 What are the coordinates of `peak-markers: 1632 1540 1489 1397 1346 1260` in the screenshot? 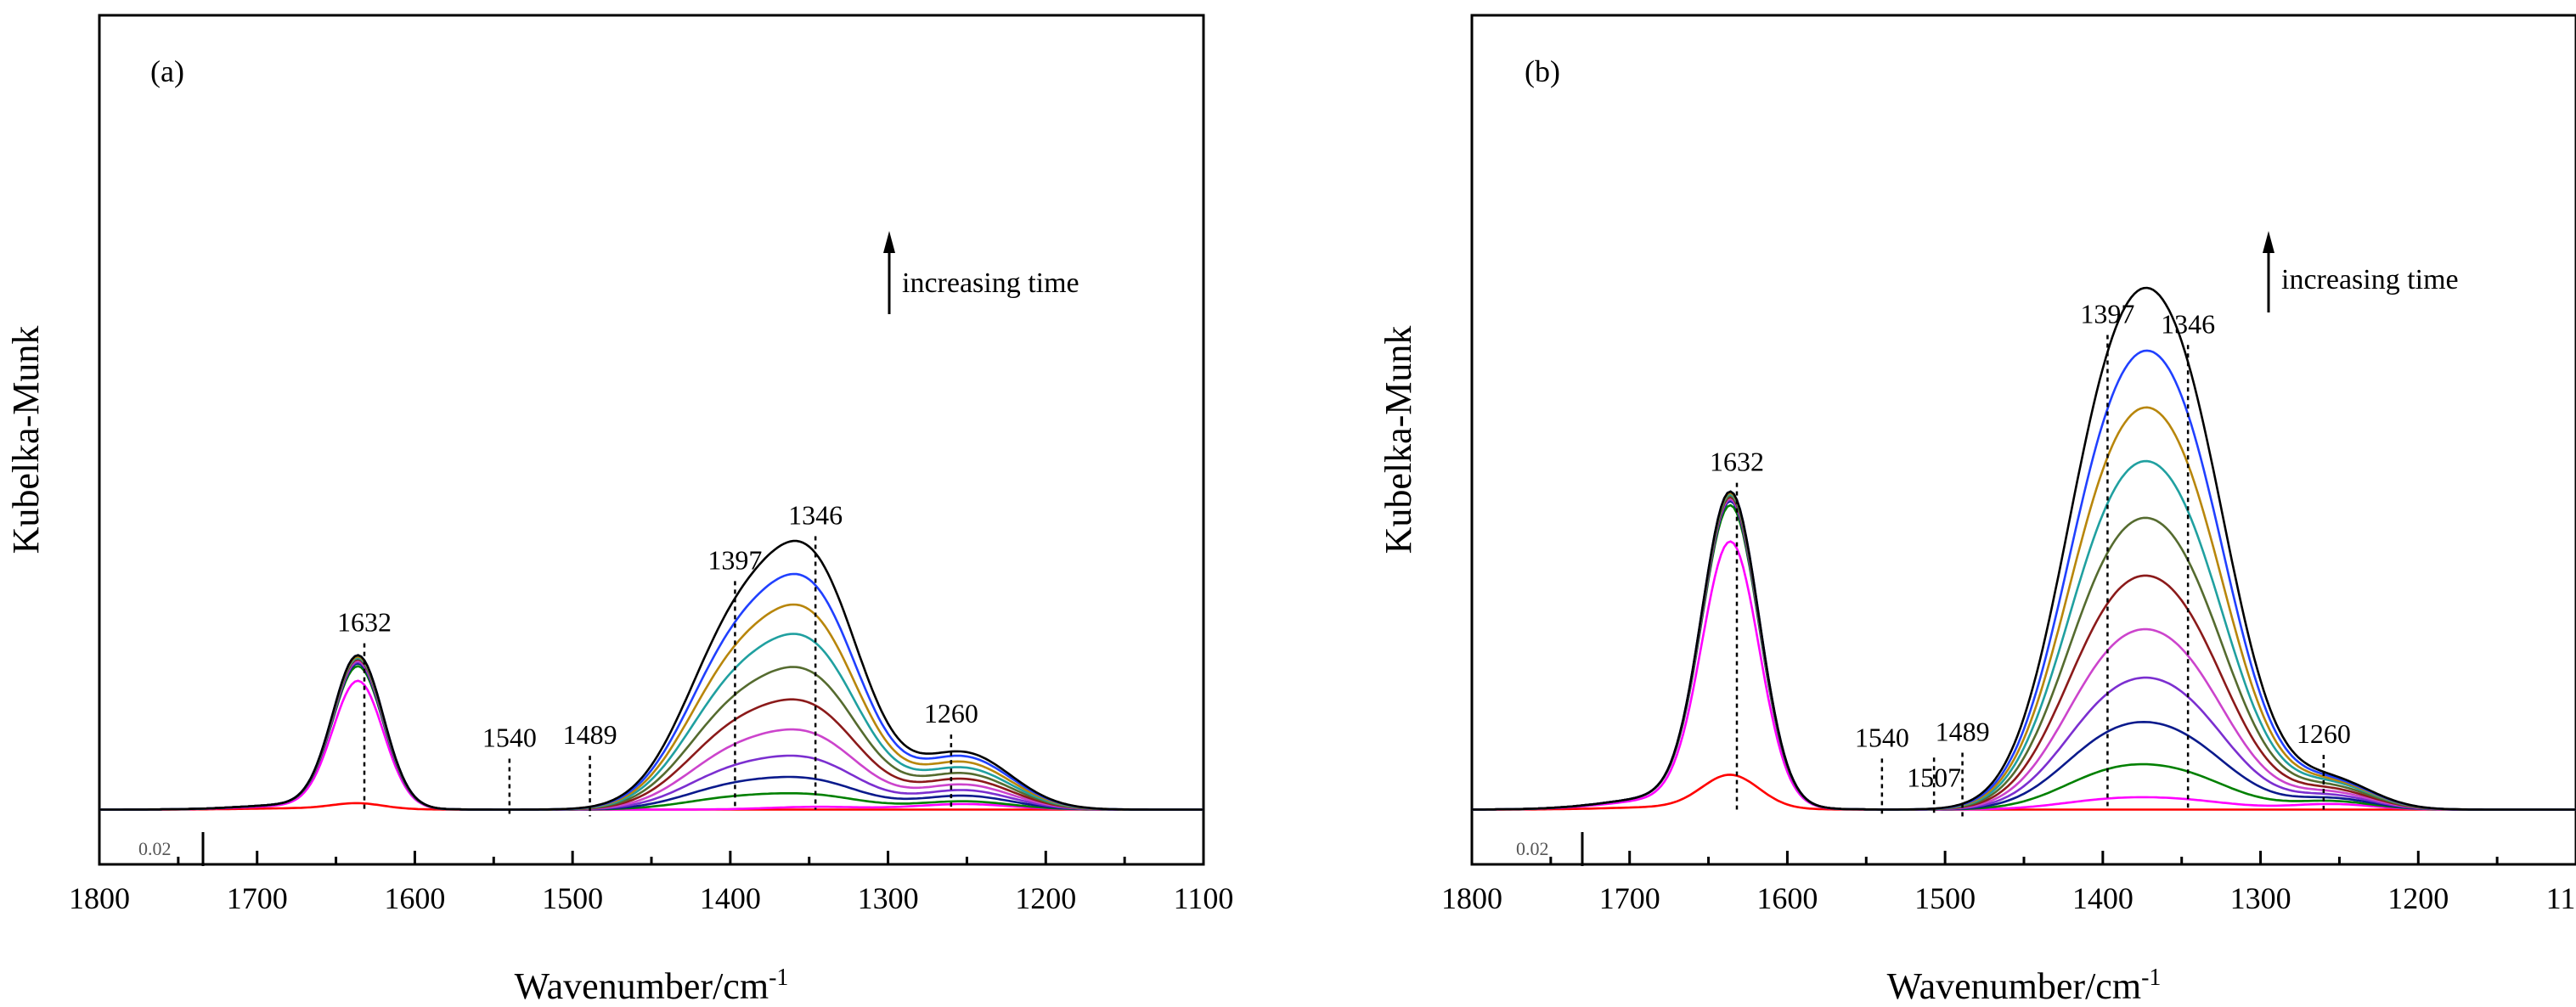 It's located at (657, 658).